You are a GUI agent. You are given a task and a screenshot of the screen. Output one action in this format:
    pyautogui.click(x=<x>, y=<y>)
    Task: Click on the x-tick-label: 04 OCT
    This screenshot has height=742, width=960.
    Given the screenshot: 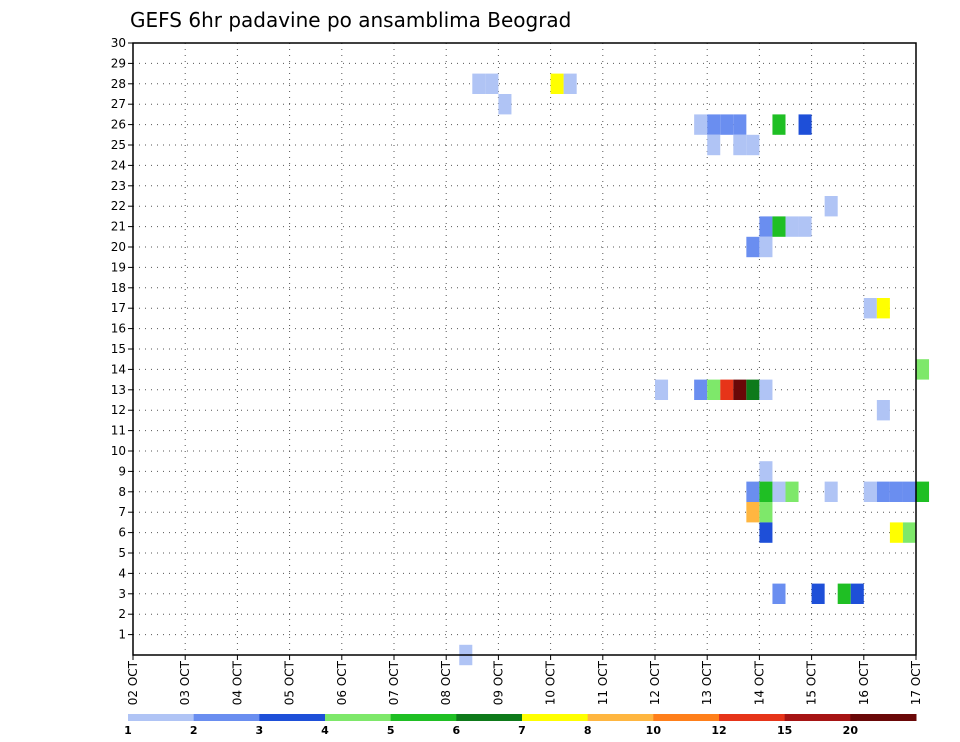 What is the action you would take?
    pyautogui.click(x=237, y=682)
    